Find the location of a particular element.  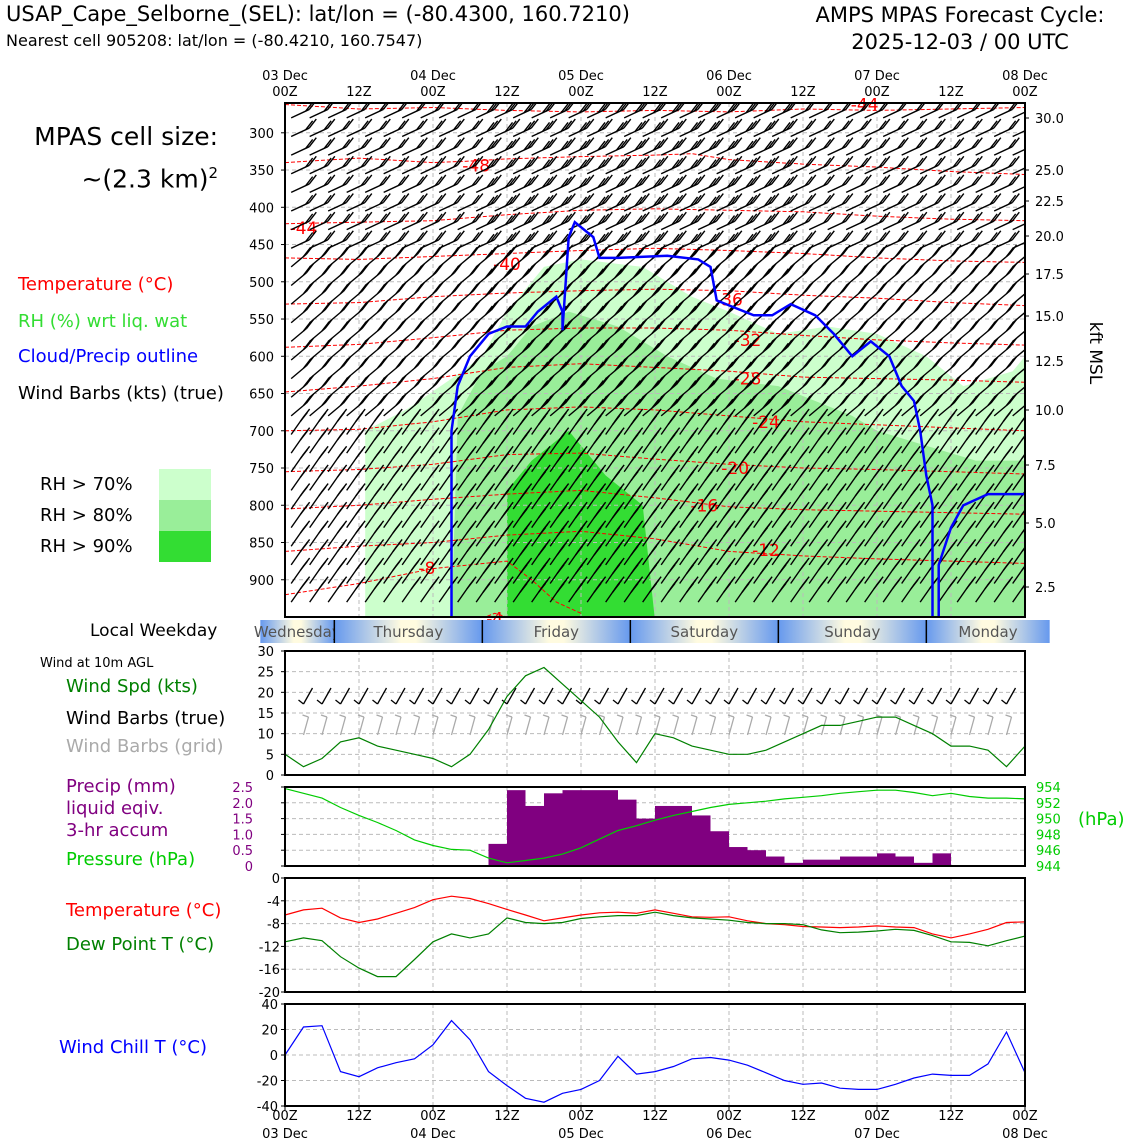

sfc-grid-barb is located at coordinates (898, 726).